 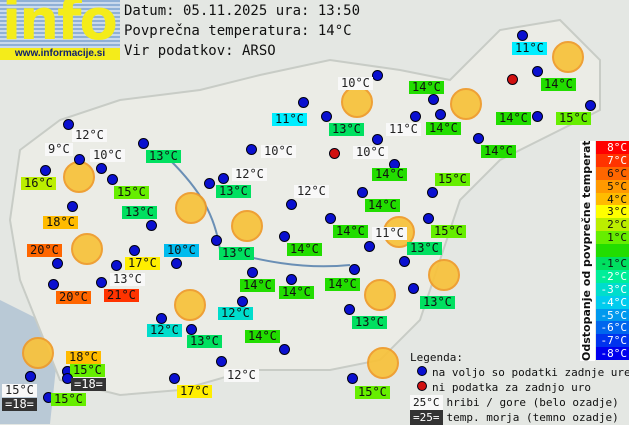 I want to click on scale-title: Odstopanje od povprečne temperature:, so click(x=587, y=251).